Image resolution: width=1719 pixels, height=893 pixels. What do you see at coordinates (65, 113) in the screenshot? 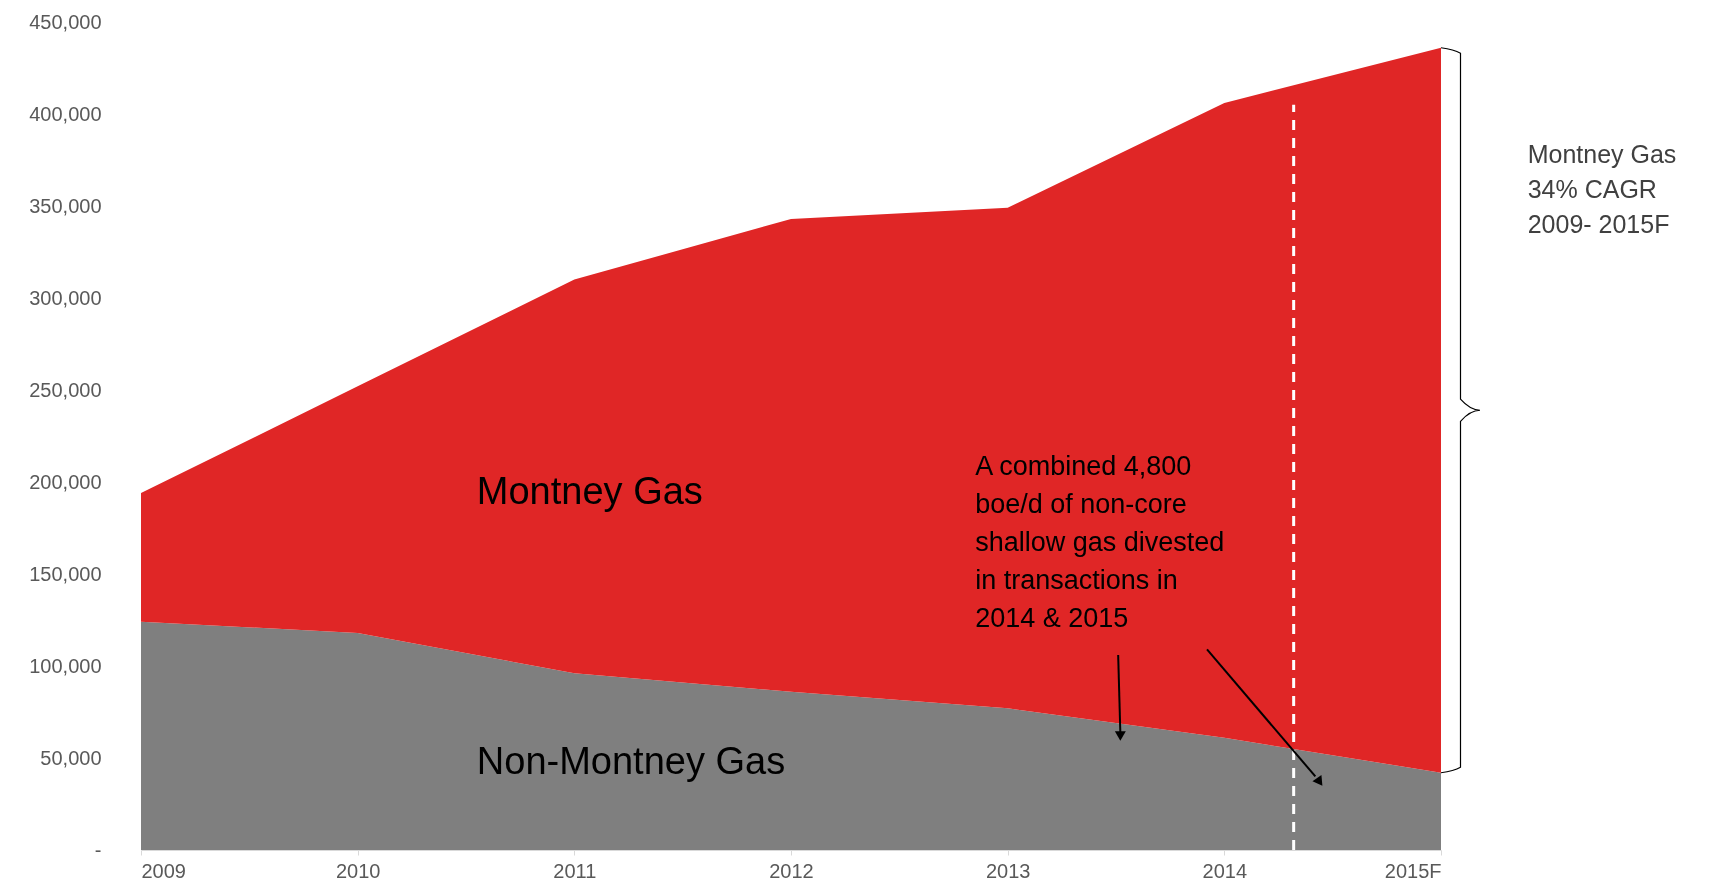
I see `y-tick-label: 400,000` at bounding box center [65, 113].